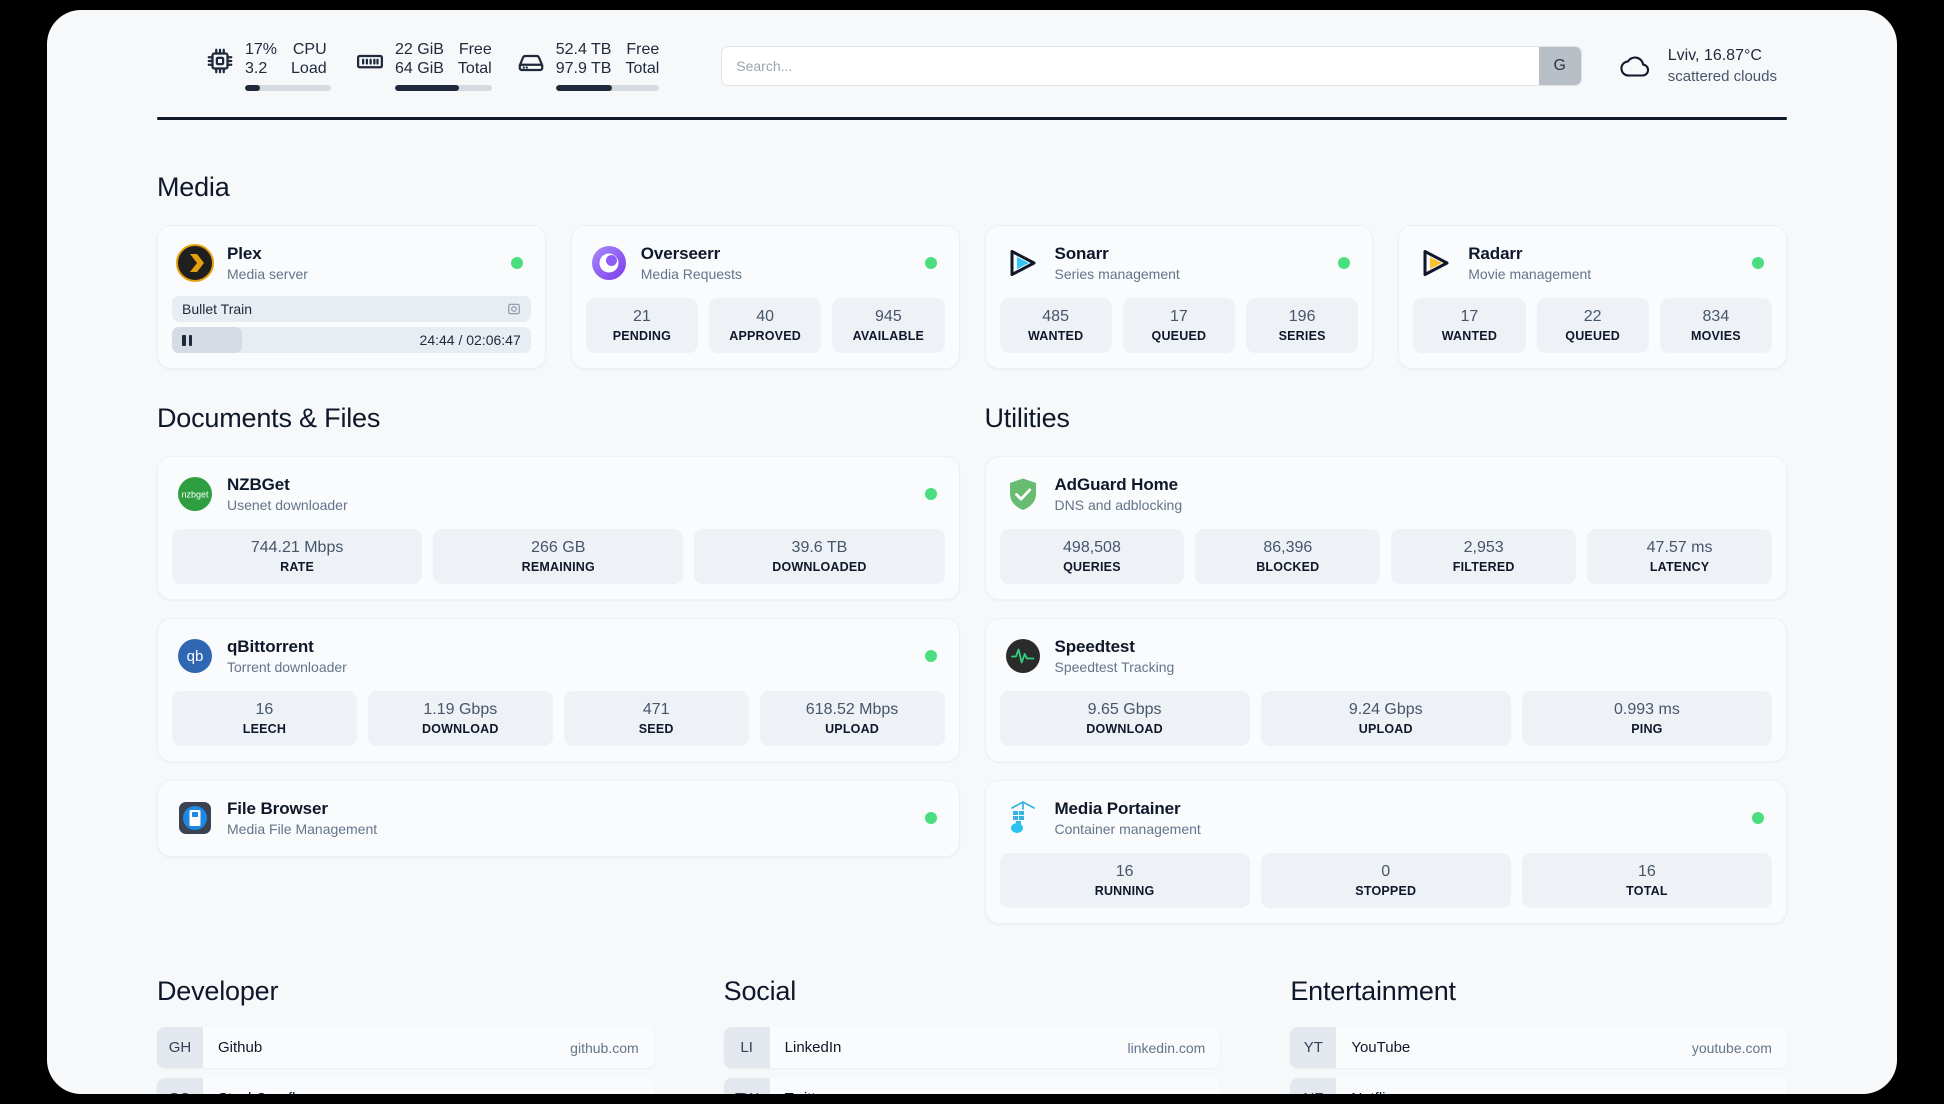  What do you see at coordinates (642, 68) in the screenshot?
I see `disk-total-label: Total` at bounding box center [642, 68].